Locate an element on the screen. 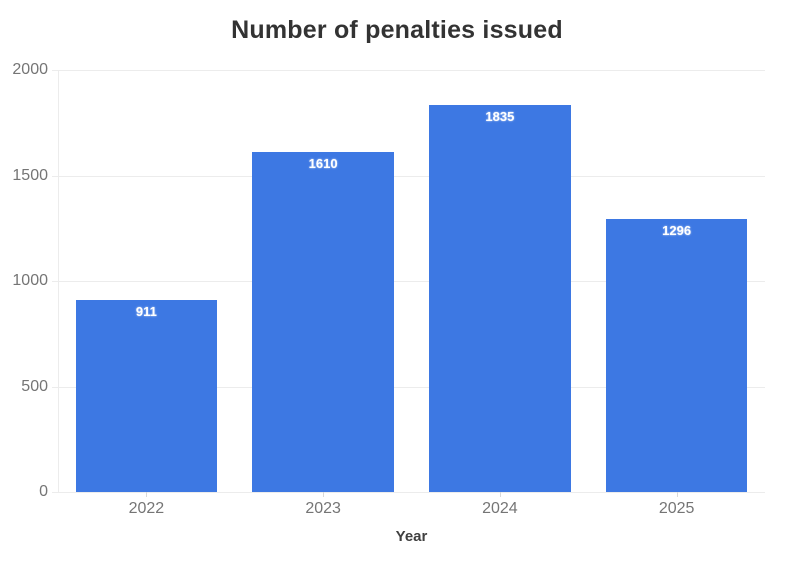  y-tick-label: 1000 is located at coordinates (30, 280).